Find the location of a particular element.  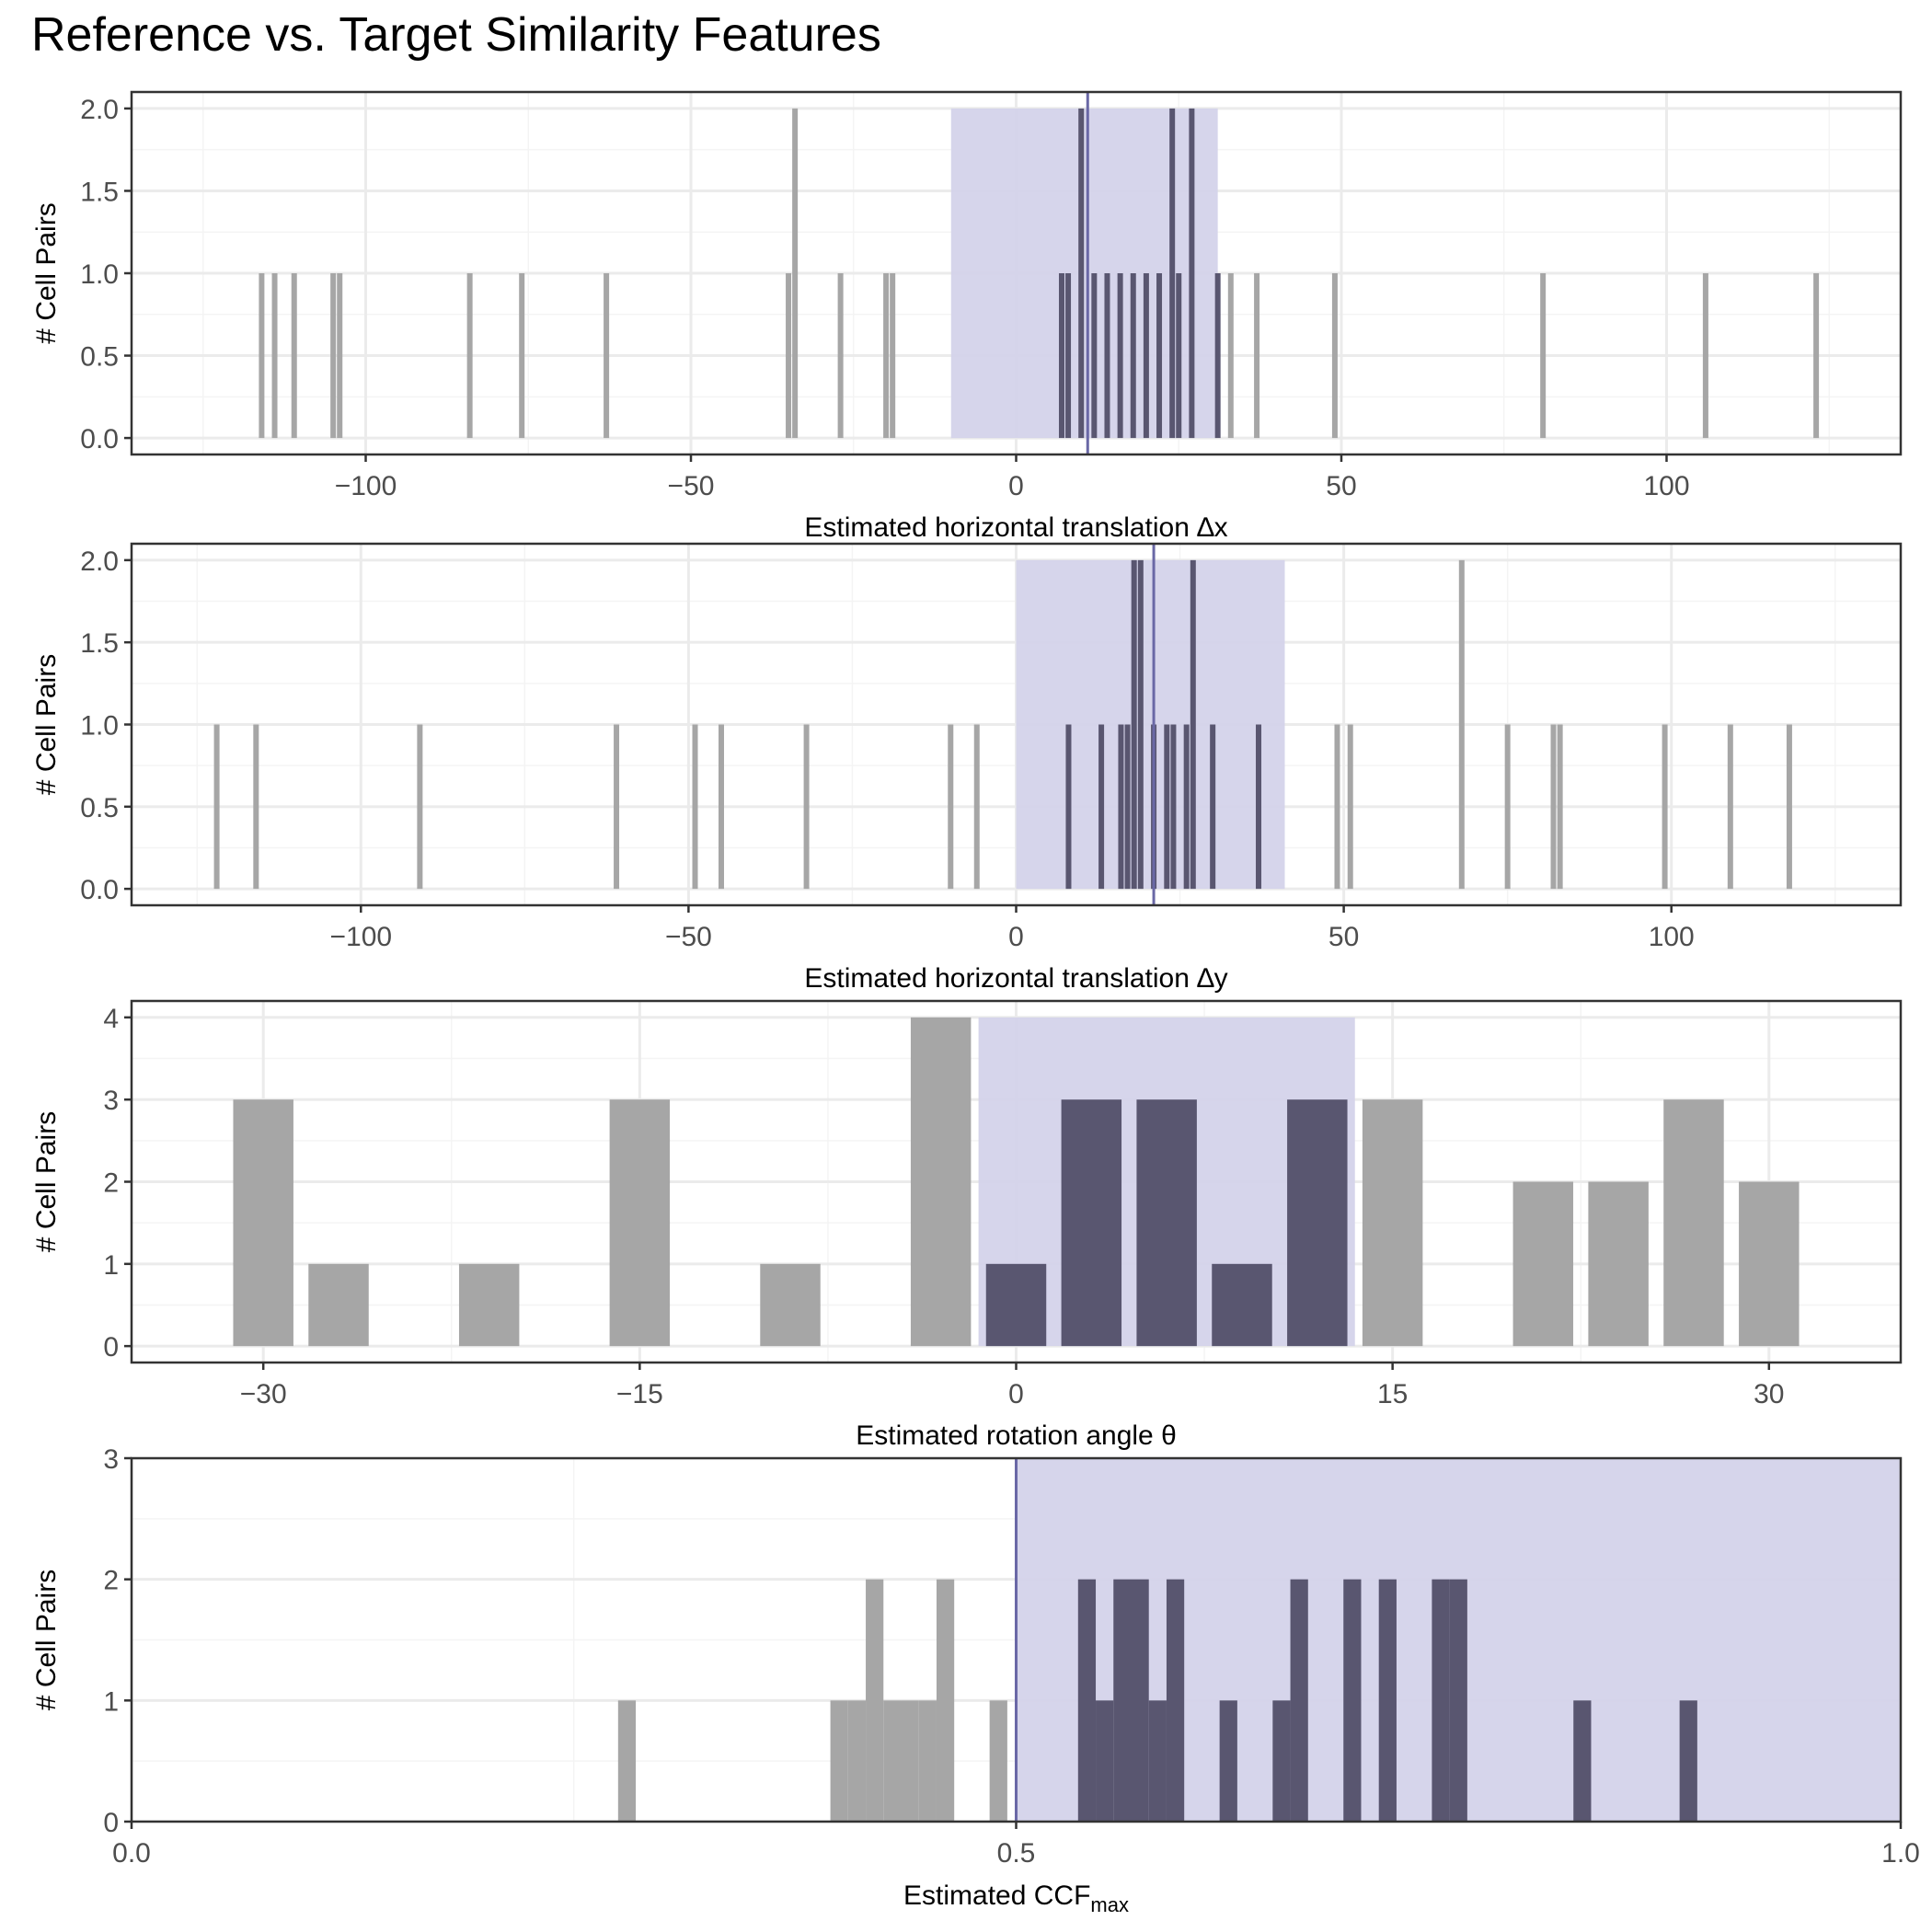

x-tick-label: 1.0 is located at coordinates (1901, 1853).